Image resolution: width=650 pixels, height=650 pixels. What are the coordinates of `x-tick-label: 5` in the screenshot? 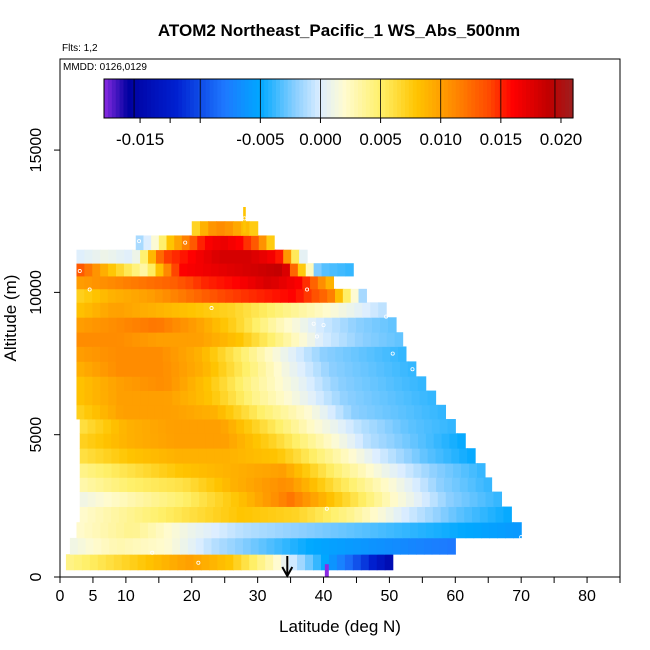 It's located at (92, 596).